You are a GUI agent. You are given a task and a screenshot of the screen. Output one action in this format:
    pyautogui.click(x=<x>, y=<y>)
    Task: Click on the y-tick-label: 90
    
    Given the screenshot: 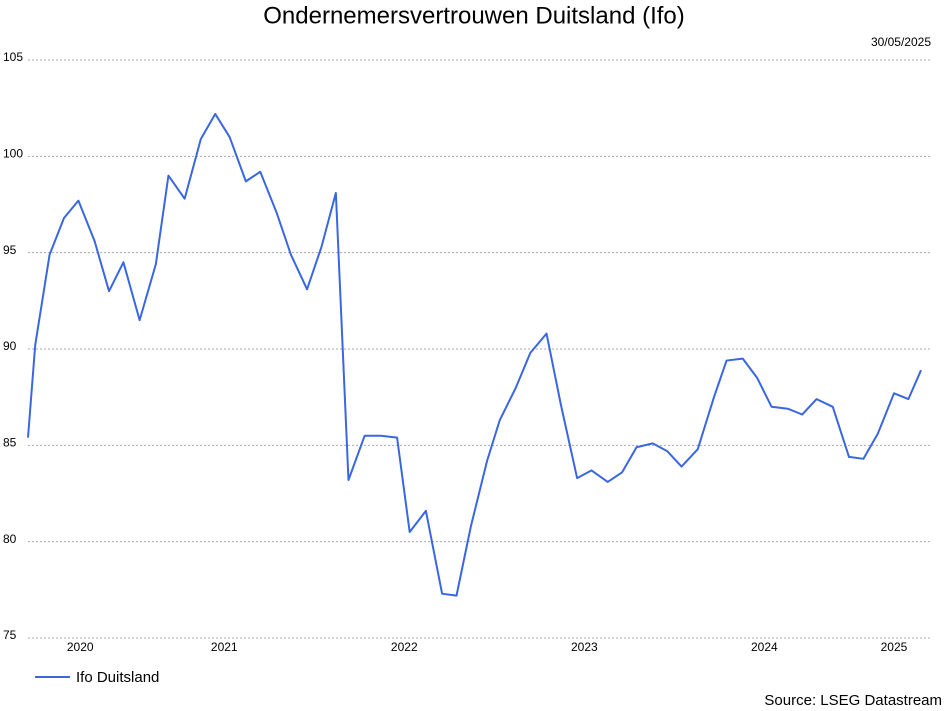 What is the action you would take?
    pyautogui.click(x=10, y=346)
    